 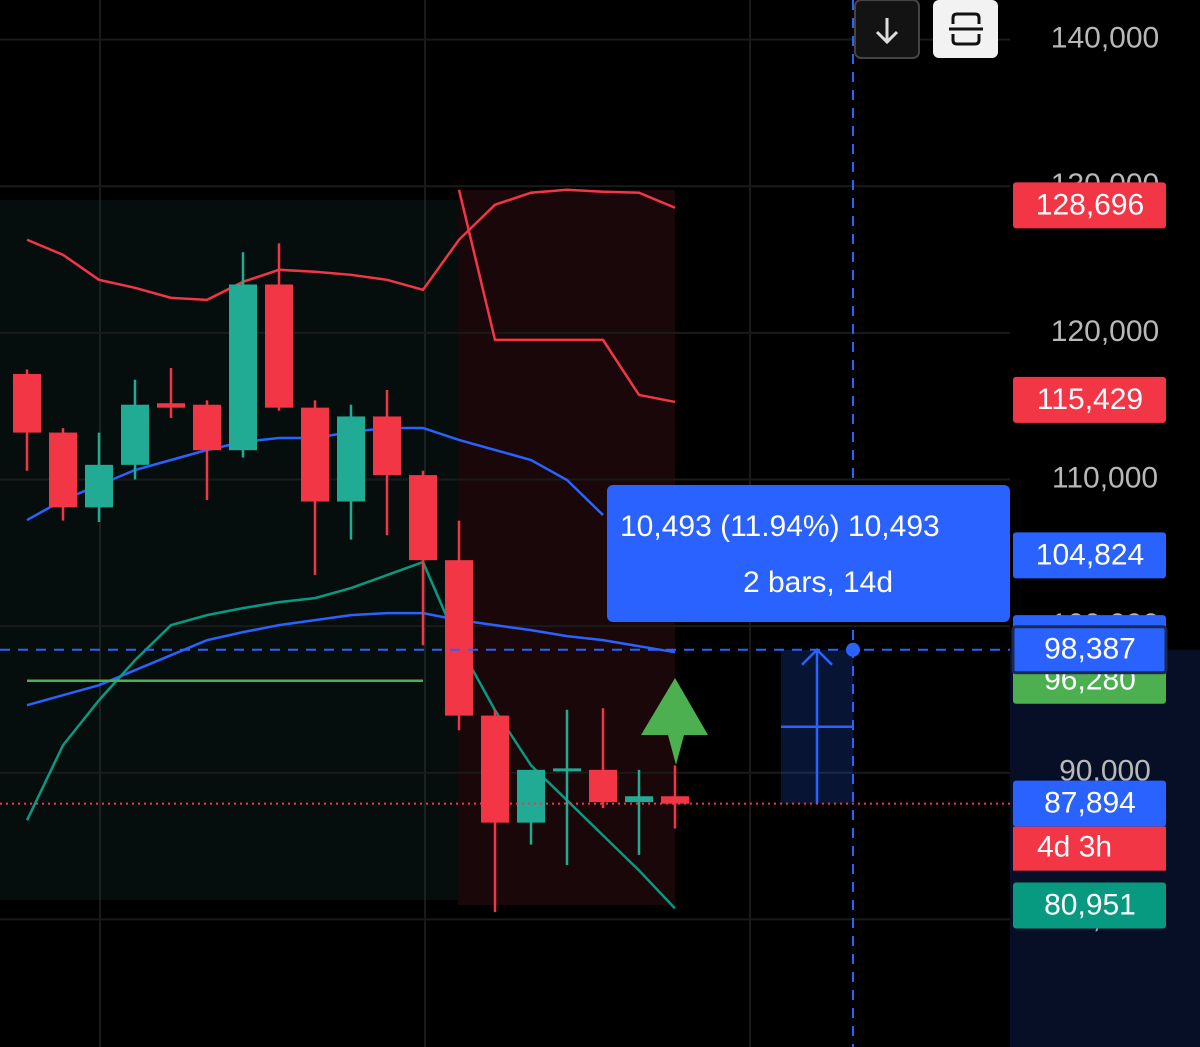 I want to click on price-label: 98,387, so click(x=1090, y=649).